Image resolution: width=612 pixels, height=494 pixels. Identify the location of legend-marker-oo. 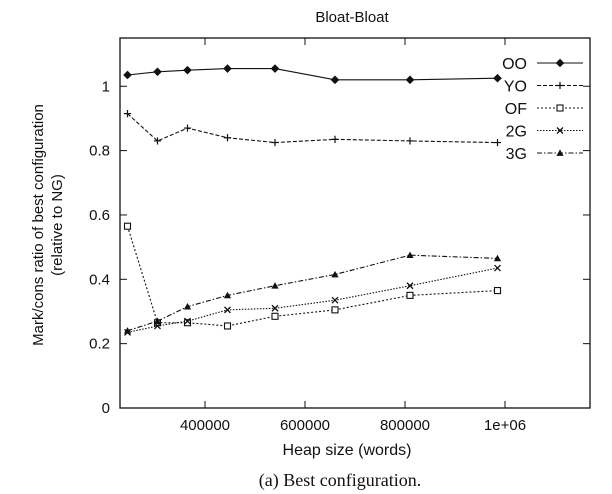
(560, 63).